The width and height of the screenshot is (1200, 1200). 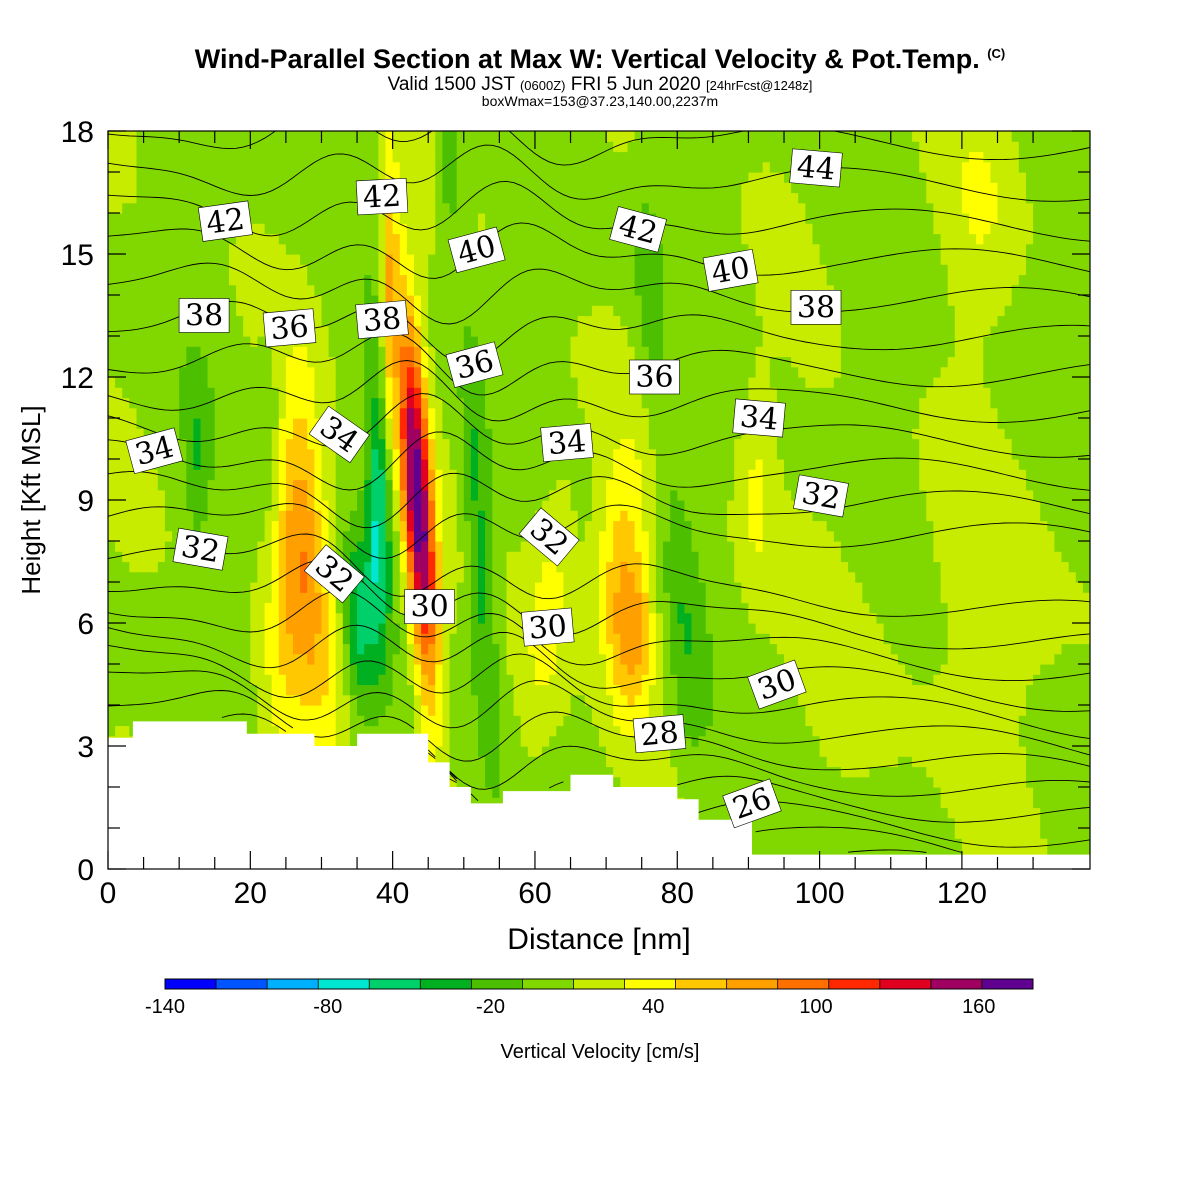 I want to click on x-tick-label: 120, so click(x=962, y=893).